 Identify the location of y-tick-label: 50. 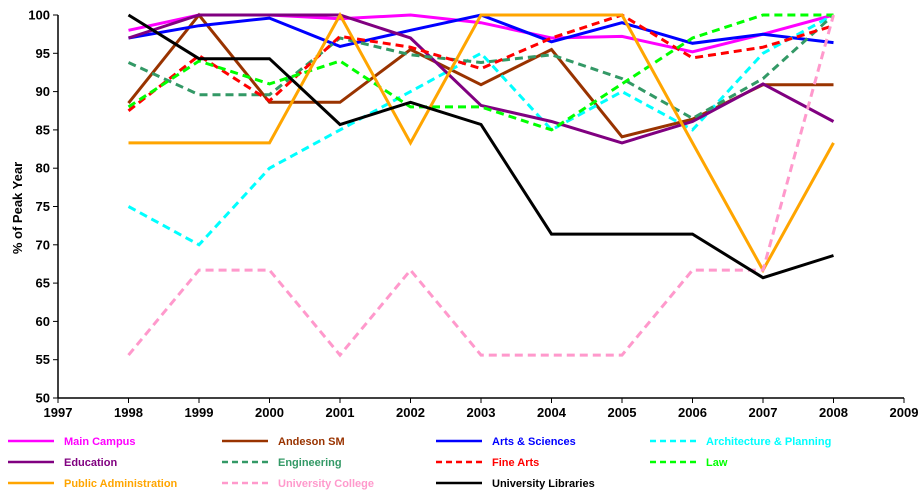
(43, 398).